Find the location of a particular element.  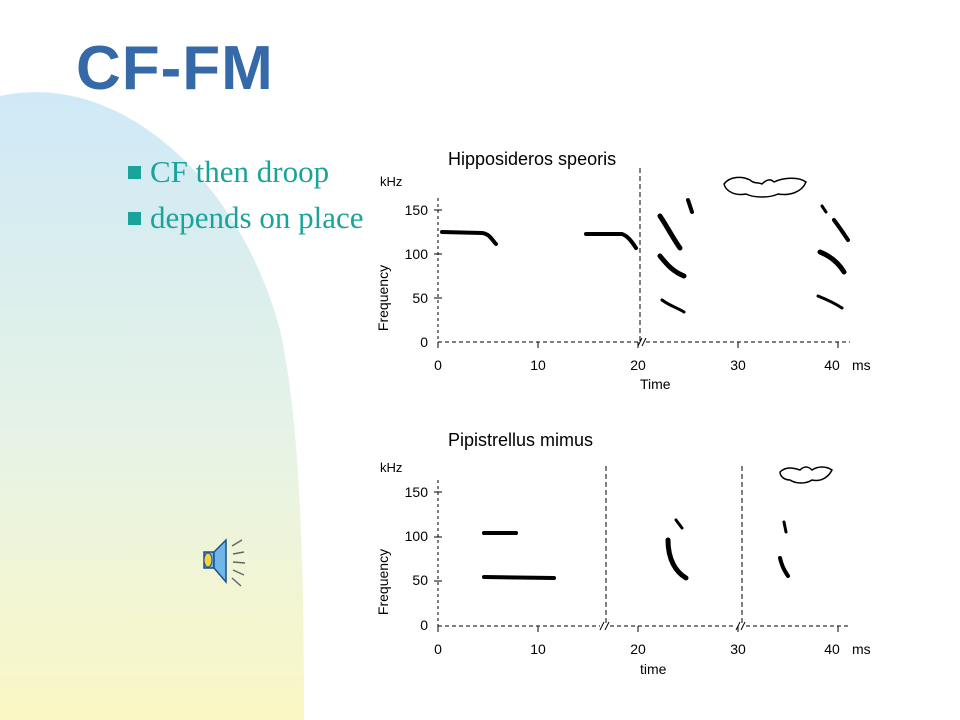

x-axis-label: time is located at coordinates (653, 669).